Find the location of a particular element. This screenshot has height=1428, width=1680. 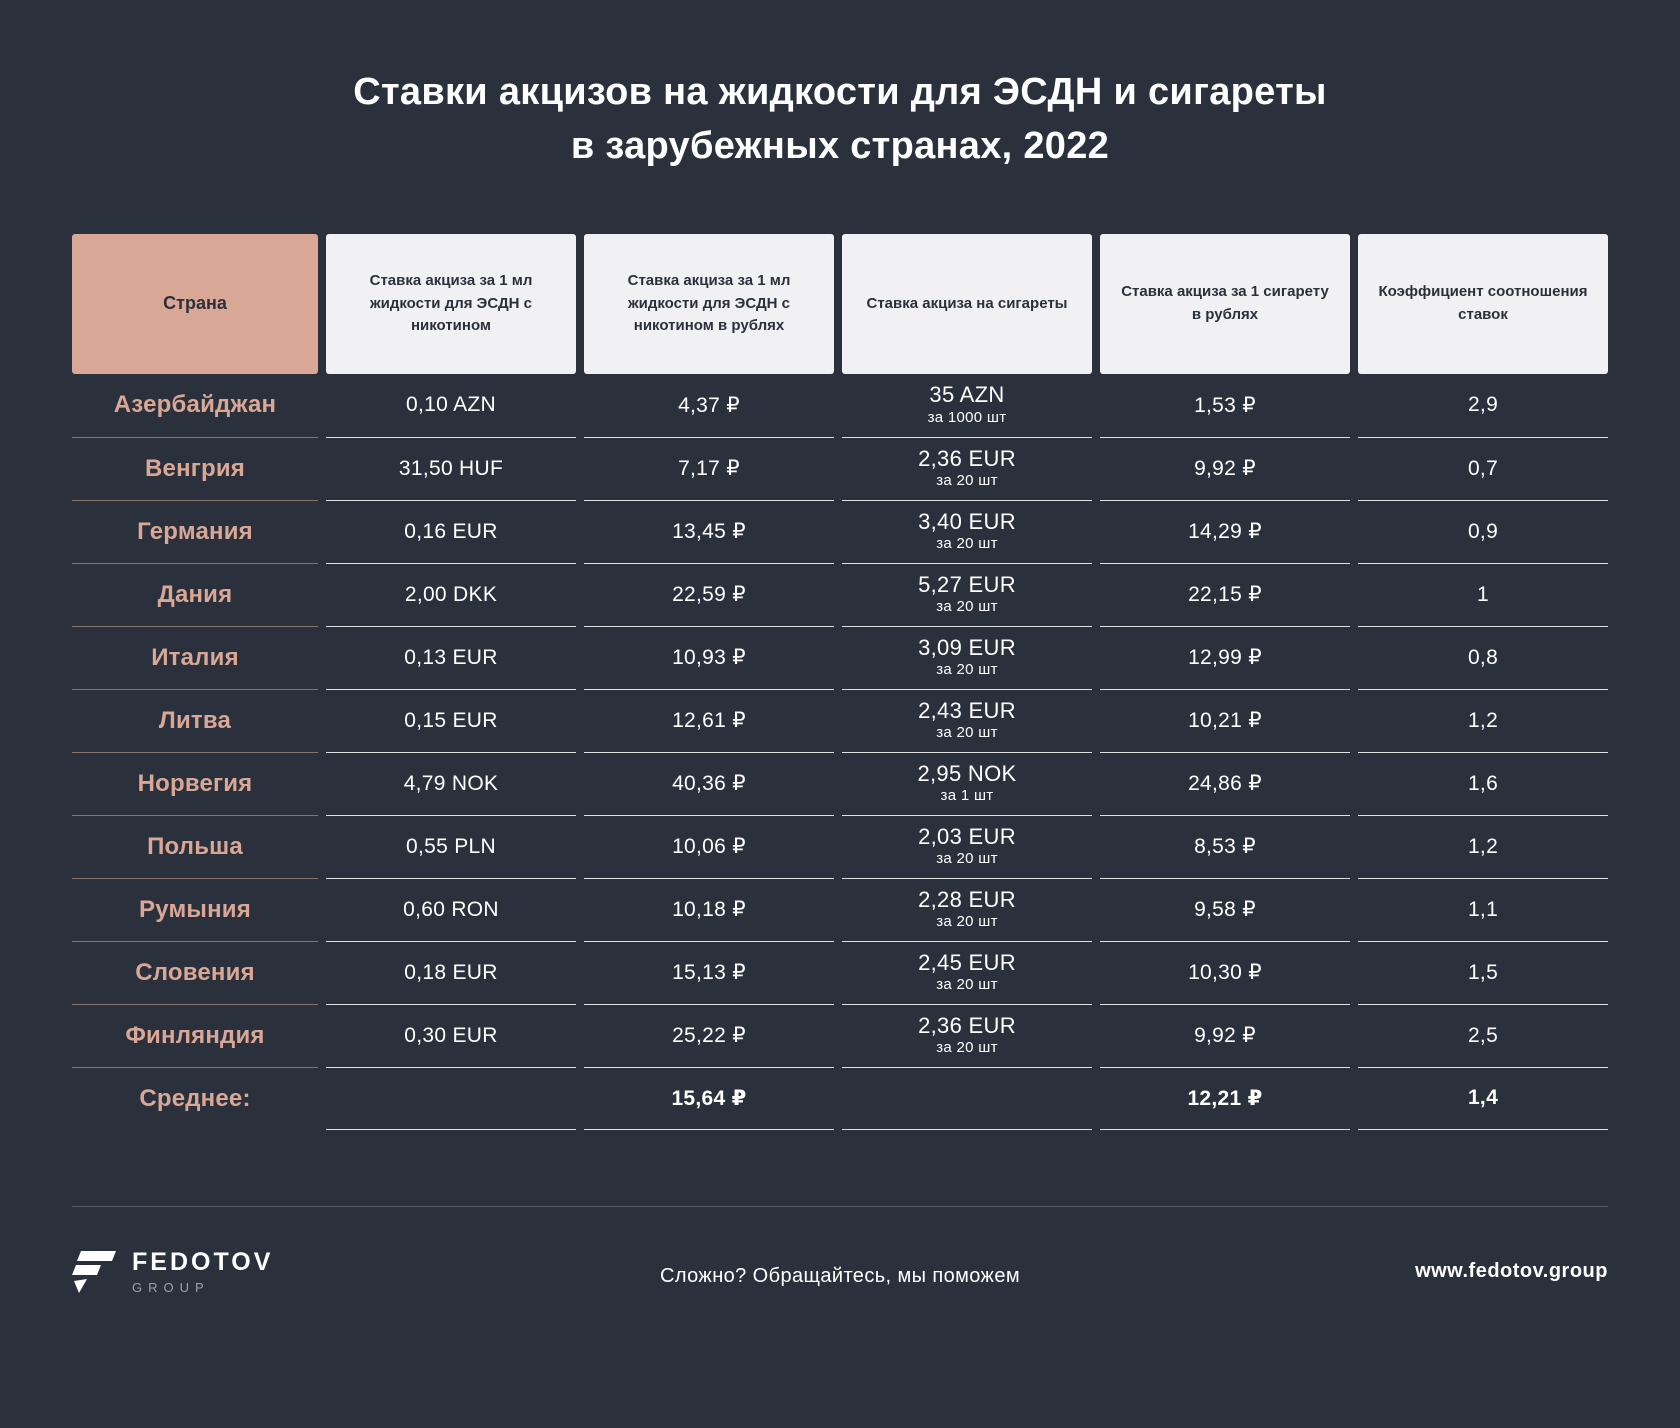

rate-local-cell: 4,79 NOK is located at coordinates (451, 783).